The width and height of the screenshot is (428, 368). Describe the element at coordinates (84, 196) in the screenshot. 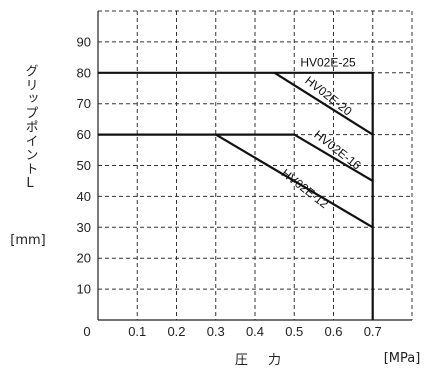

I see `y-tick-label: 40` at that location.